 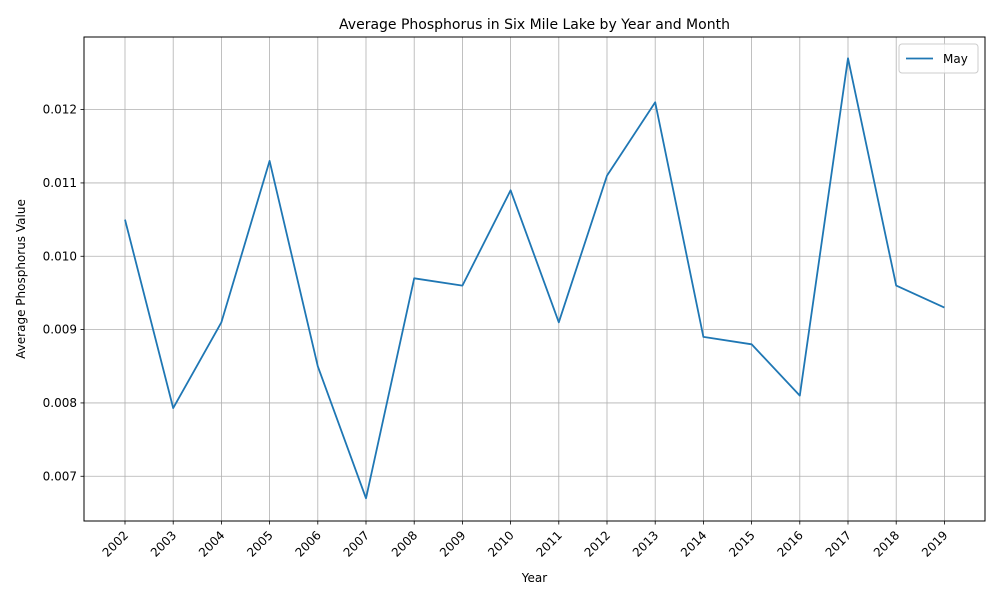 What do you see at coordinates (934, 543) in the screenshot?
I see `x-tick-label: 2019` at bounding box center [934, 543].